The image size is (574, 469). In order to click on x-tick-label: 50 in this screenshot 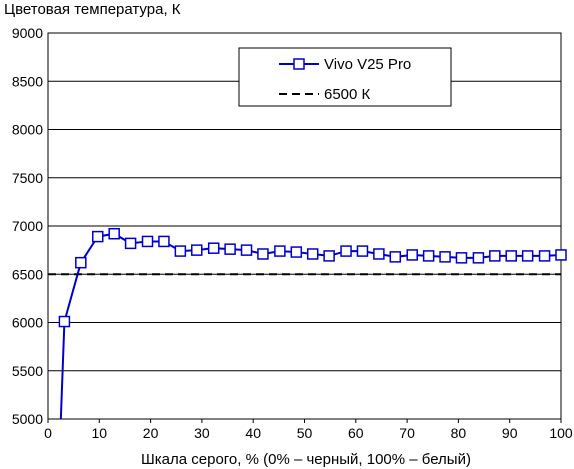, I will do `click(305, 433)`.